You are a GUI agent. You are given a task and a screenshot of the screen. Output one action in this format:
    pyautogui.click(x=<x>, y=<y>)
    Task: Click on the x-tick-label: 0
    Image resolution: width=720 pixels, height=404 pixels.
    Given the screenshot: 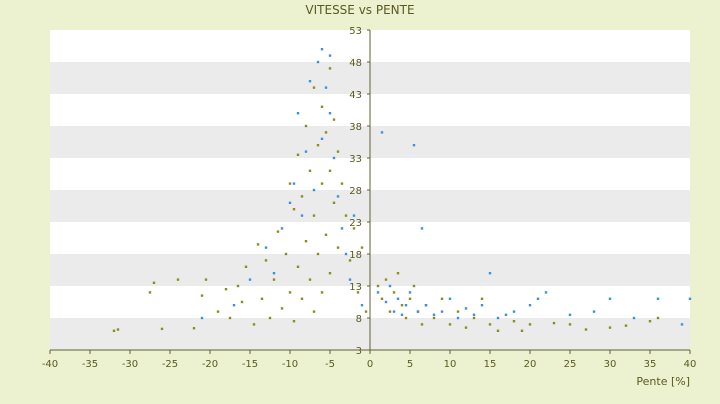 What is the action you would take?
    pyautogui.click(x=370, y=364)
    